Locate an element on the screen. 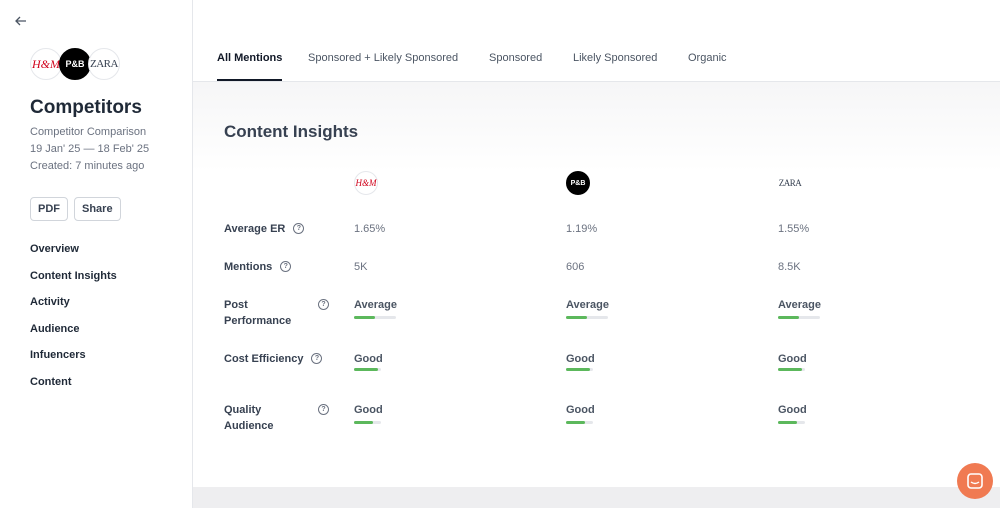  row-label: Post Performance? is located at coordinates (276, 313).